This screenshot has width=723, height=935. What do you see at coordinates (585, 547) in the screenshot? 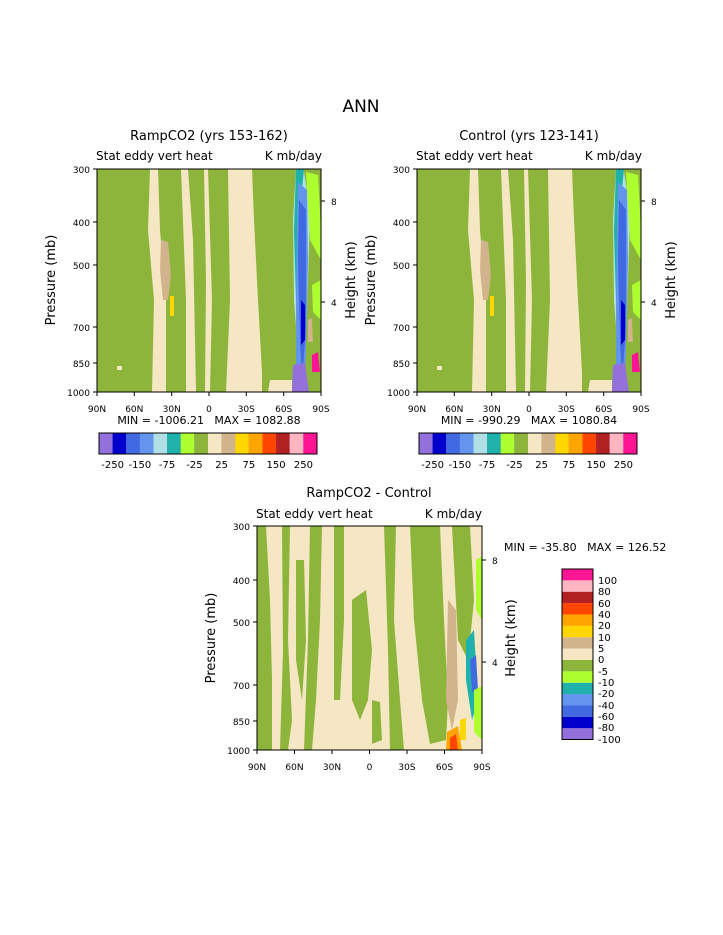
I see `min-max-label: MIN = -35.80 MAX = 126.52` at bounding box center [585, 547].